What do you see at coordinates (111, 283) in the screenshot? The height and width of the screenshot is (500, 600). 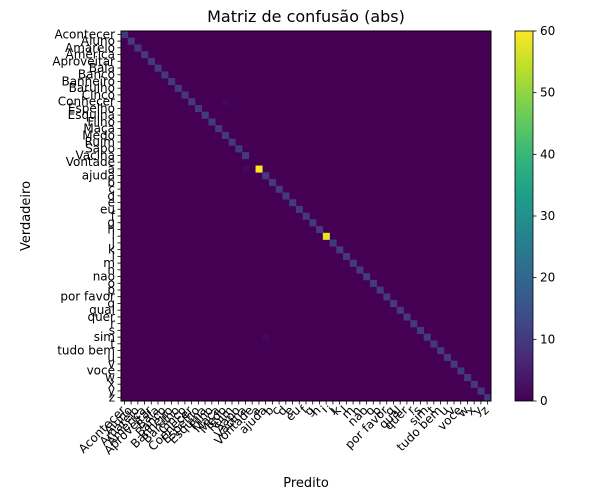 I see `y-tick-label: o` at bounding box center [111, 283].